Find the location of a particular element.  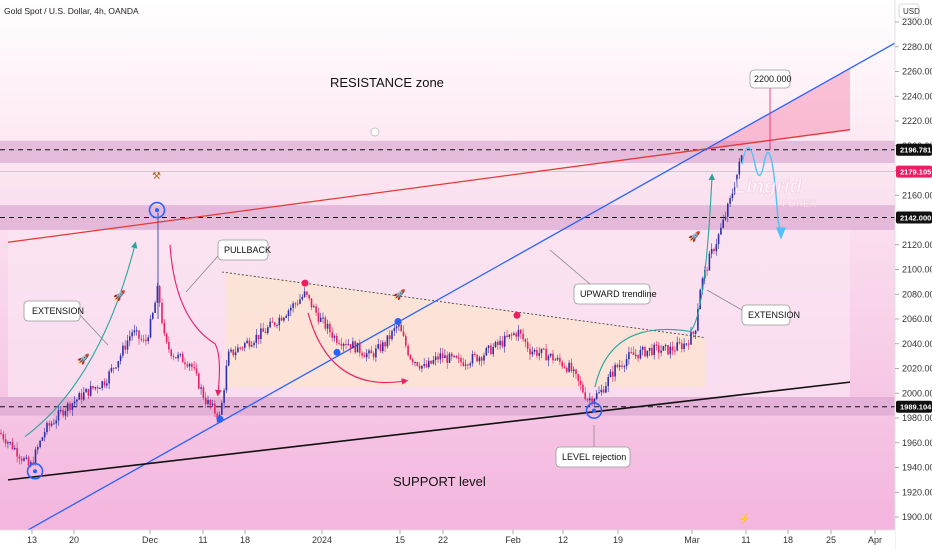

watermark: Lingrid FOREX is located at coordinates (775, 193).